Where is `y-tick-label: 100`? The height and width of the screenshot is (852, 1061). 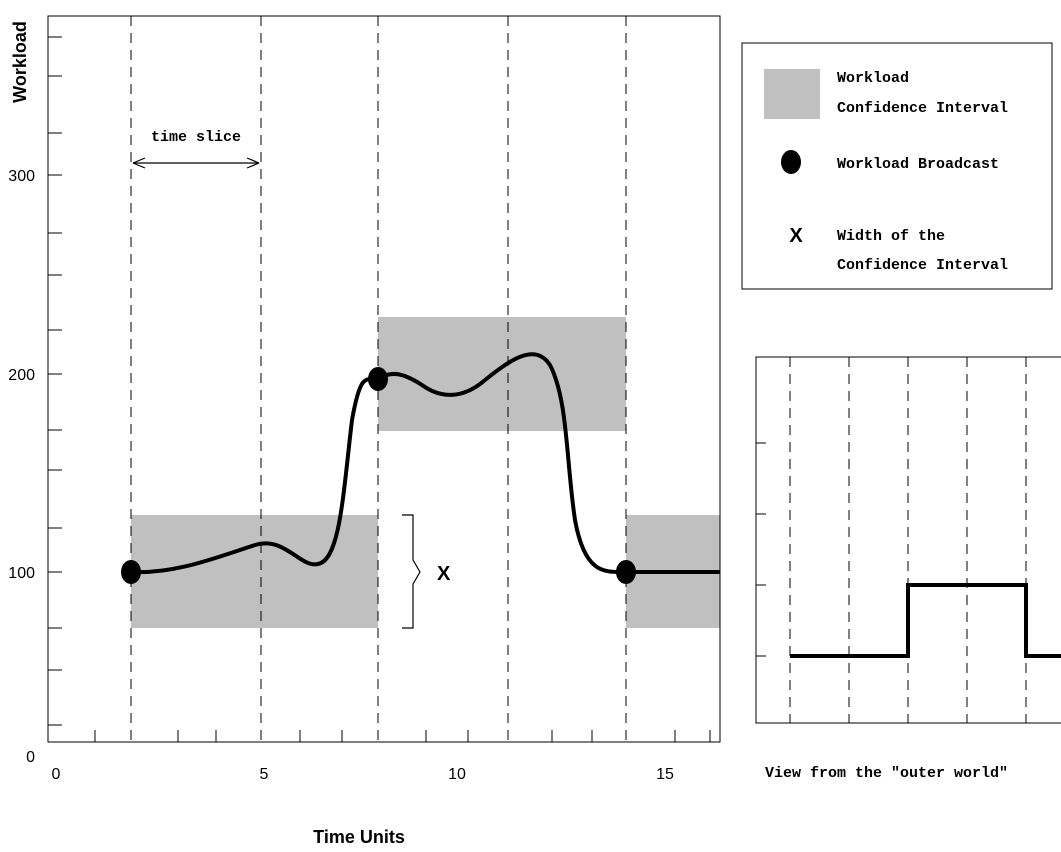
y-tick-label: 100 is located at coordinates (21, 573).